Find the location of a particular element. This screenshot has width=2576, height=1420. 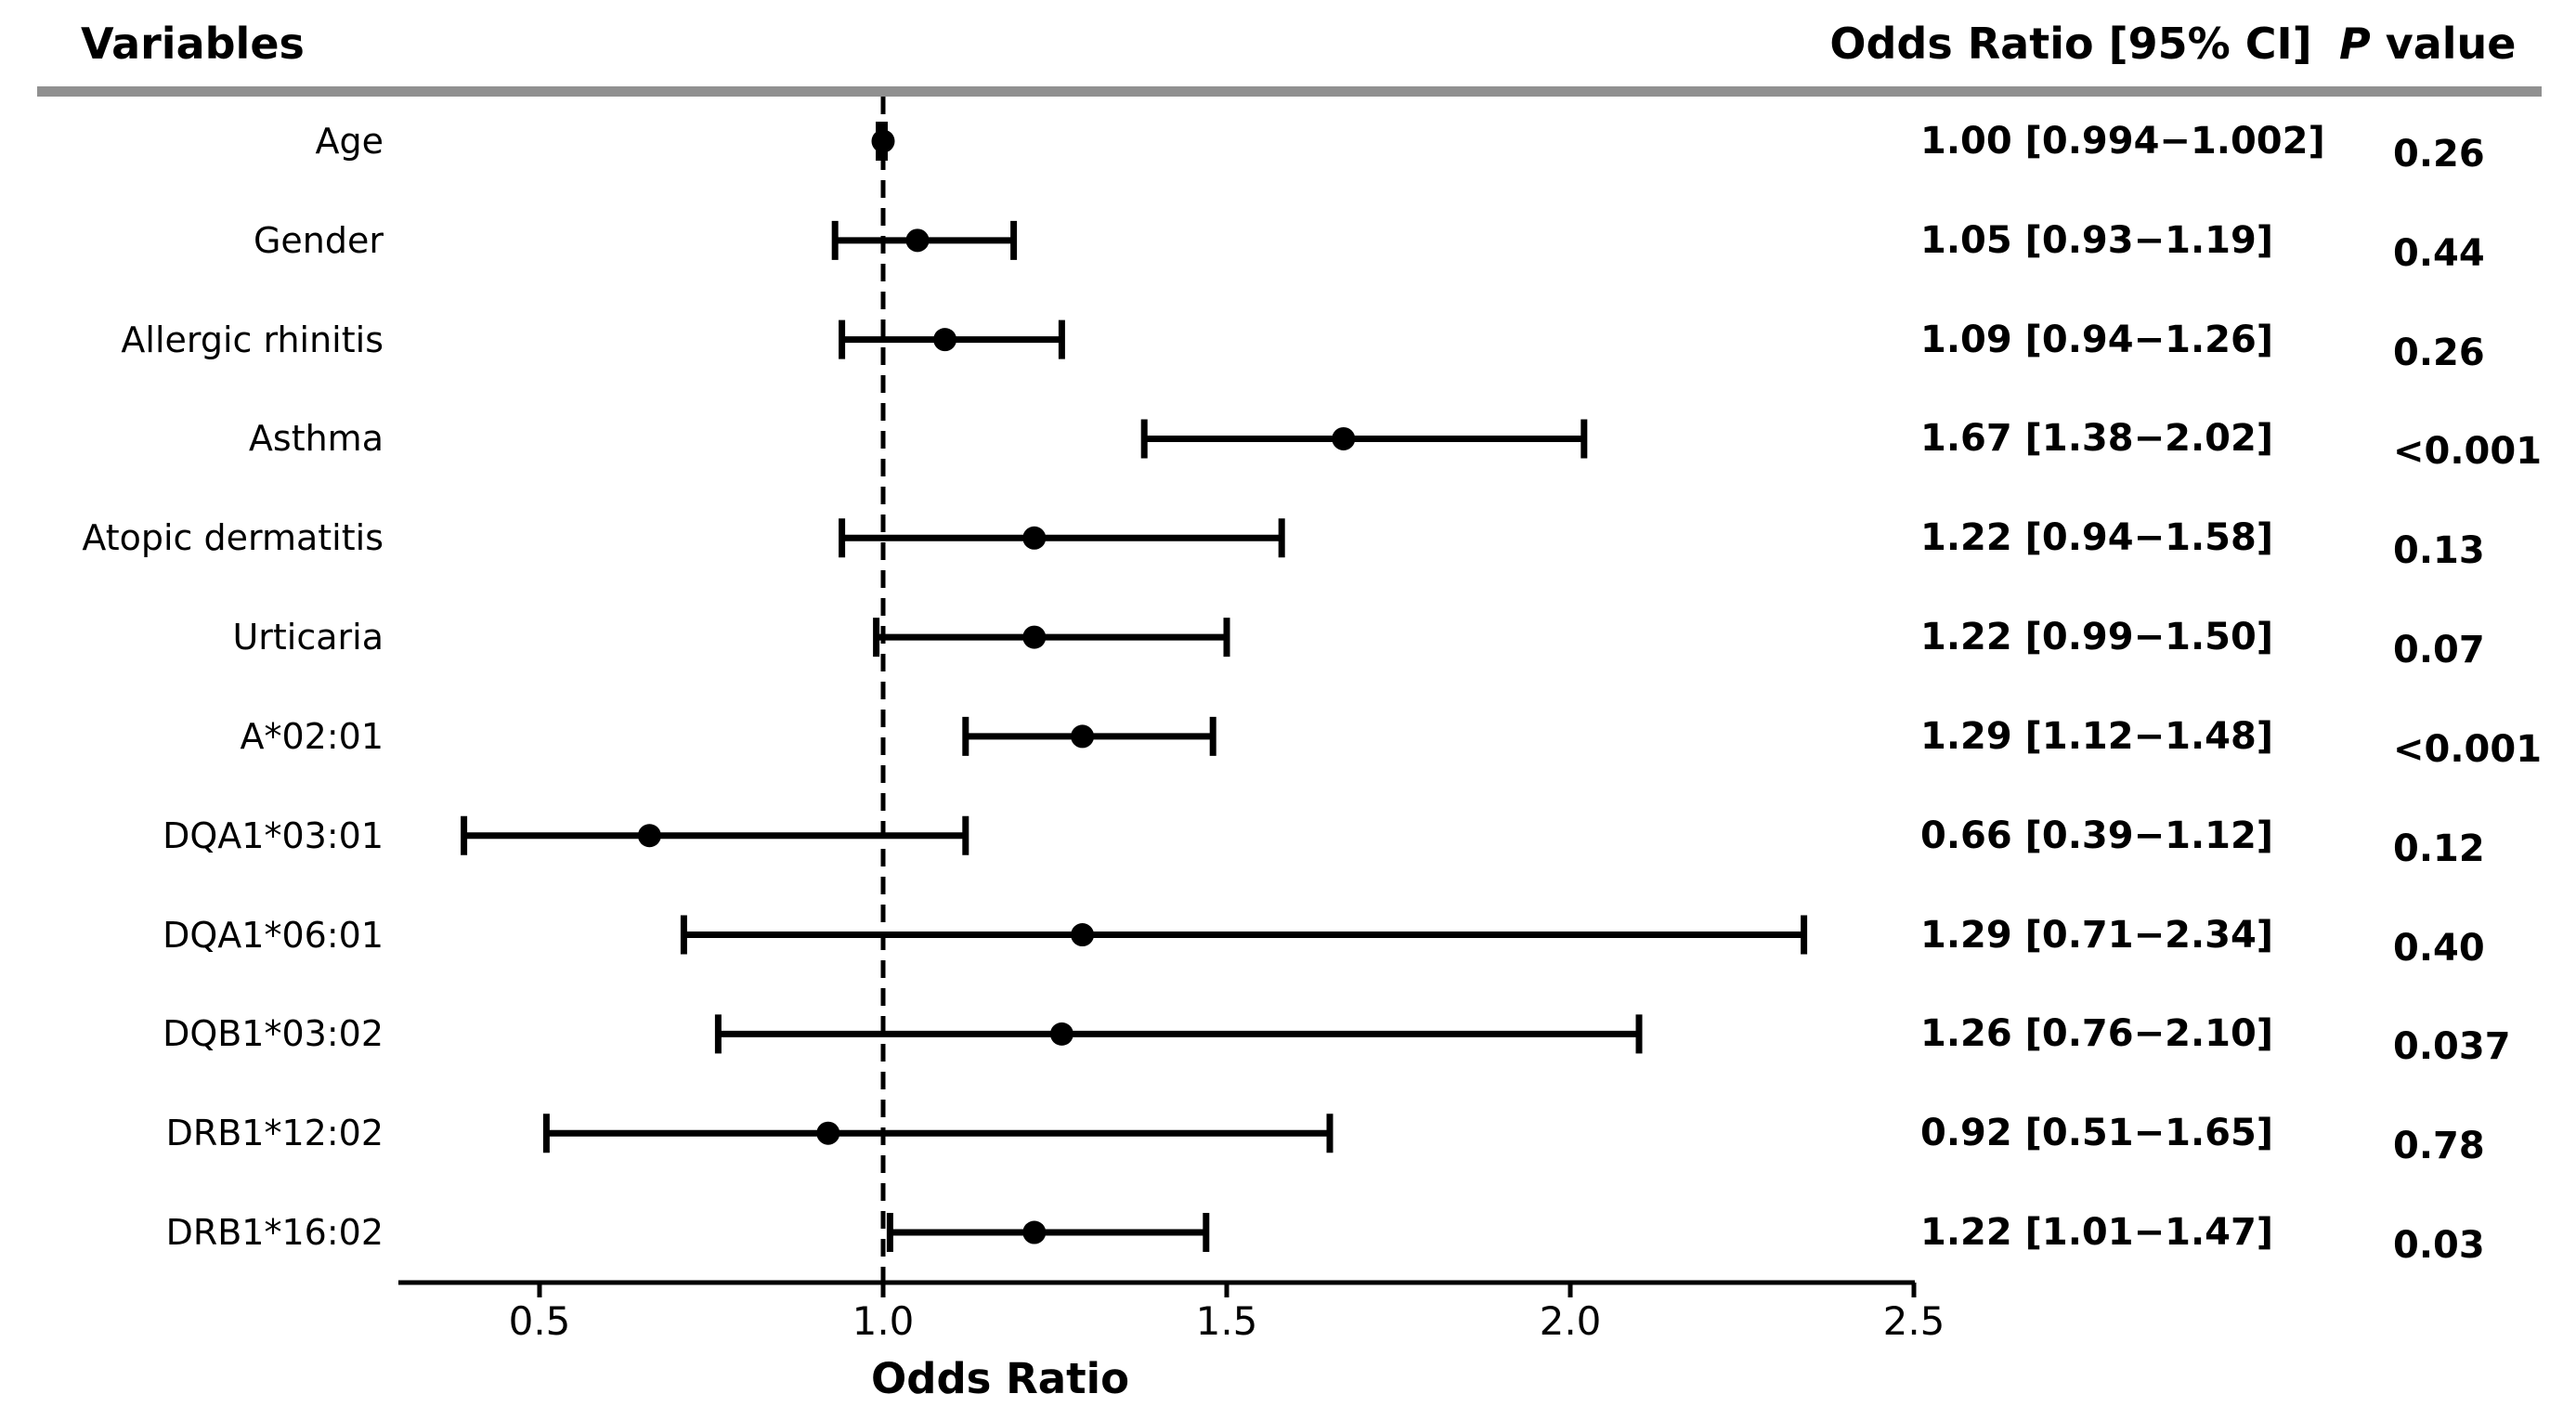

variable-label: Asthma is located at coordinates (316, 439).